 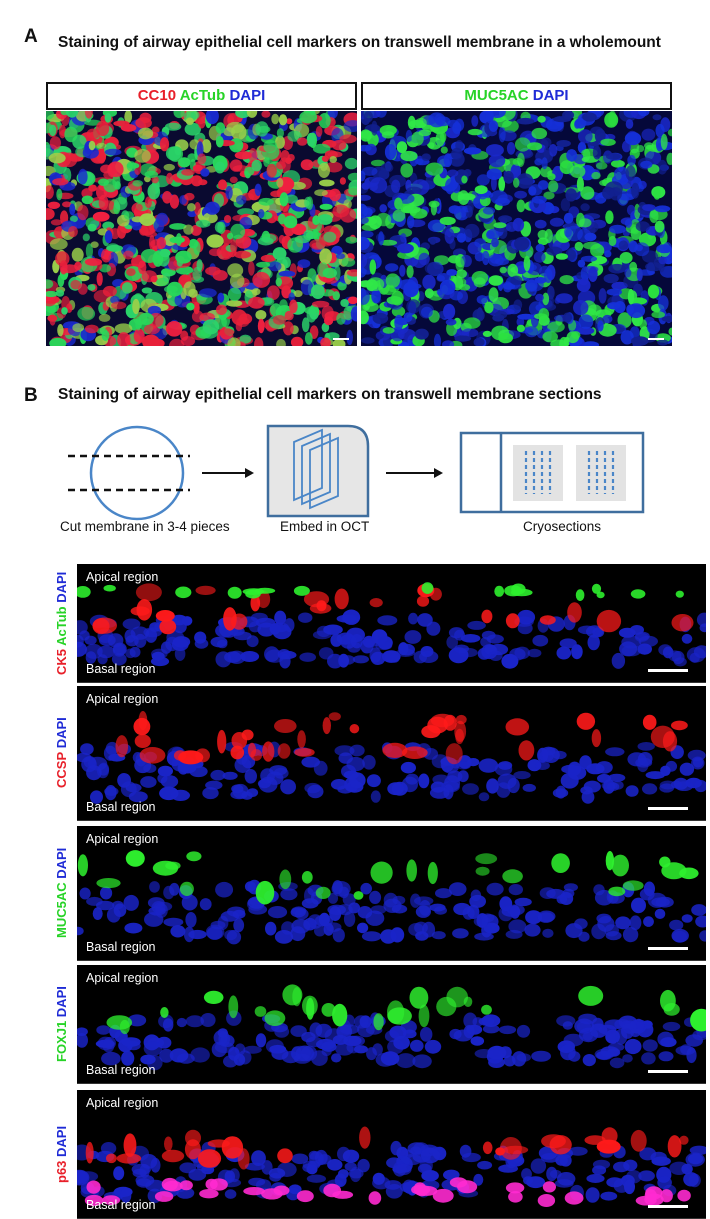 I want to click on section-image-1: Apical region Basal region, so click(x=391, y=623).